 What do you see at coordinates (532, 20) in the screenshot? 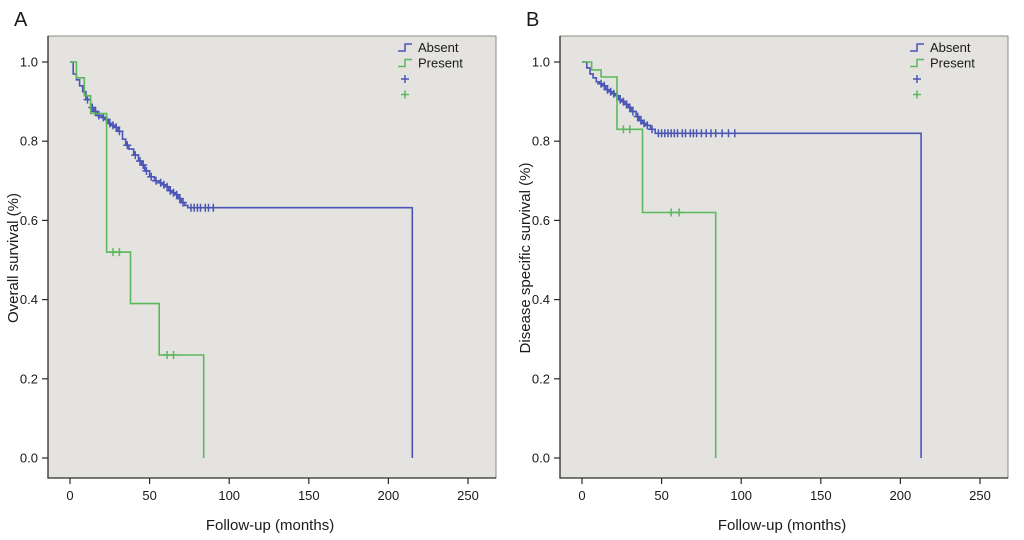
I see `panel-label-b: B` at bounding box center [532, 20].